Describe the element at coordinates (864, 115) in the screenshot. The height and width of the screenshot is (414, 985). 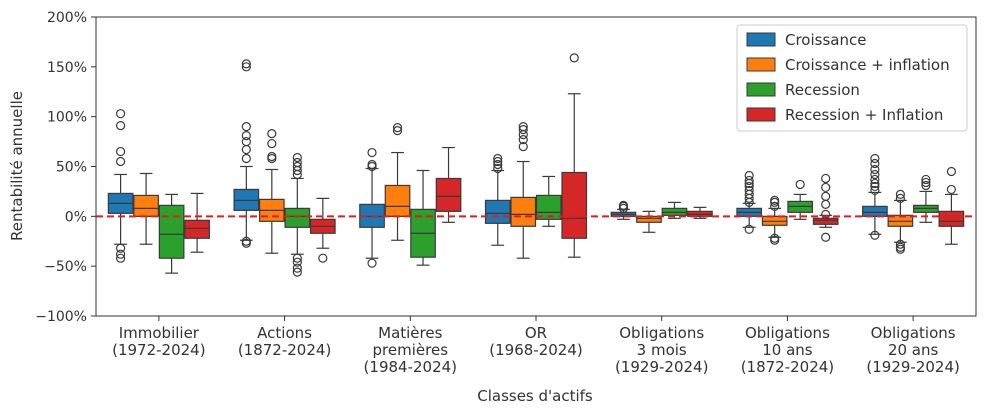
I see `legend-label: Recession + Inflation` at that location.